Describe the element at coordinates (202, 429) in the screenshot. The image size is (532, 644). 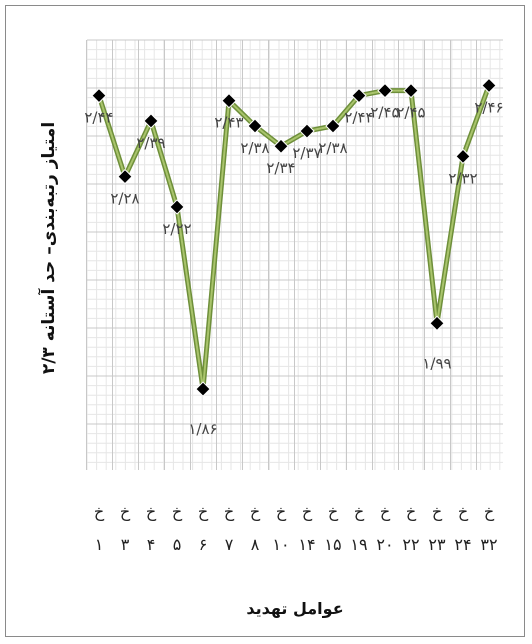
I see `data-label: ۱/۸۶` at that location.